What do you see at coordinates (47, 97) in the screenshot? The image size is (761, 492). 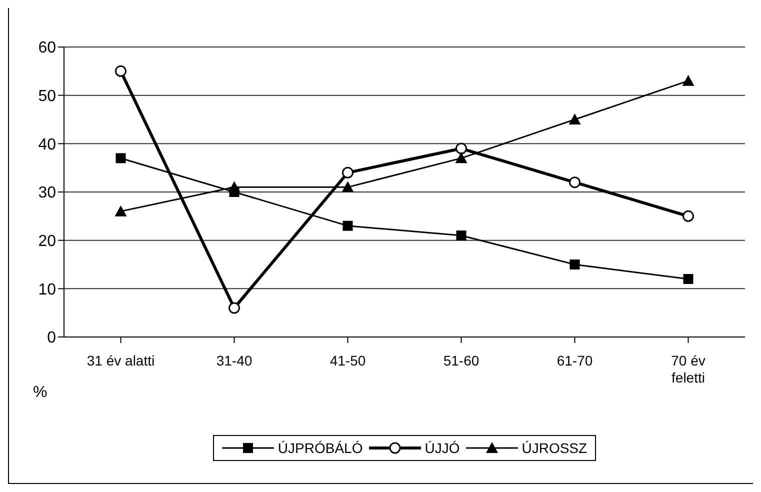 I see `y-tick-label: 50` at bounding box center [47, 97].